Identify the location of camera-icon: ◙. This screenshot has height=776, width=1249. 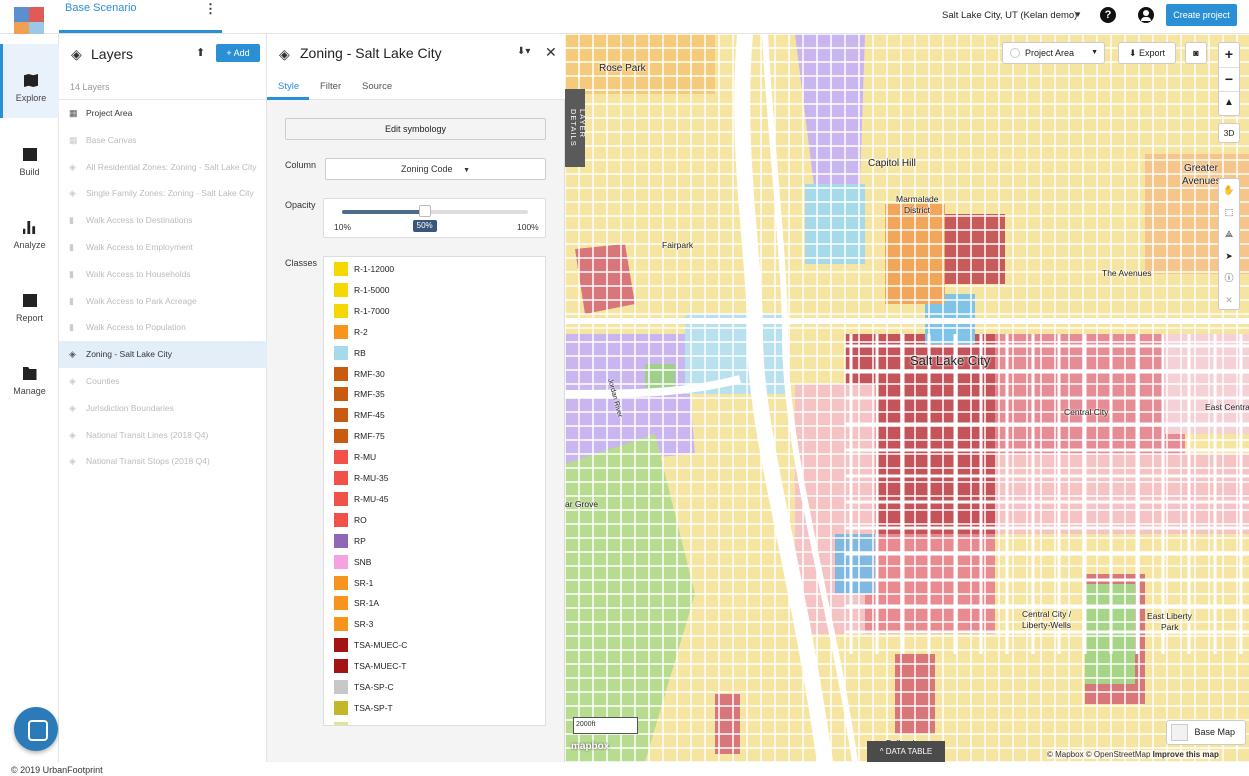
(1196, 53).